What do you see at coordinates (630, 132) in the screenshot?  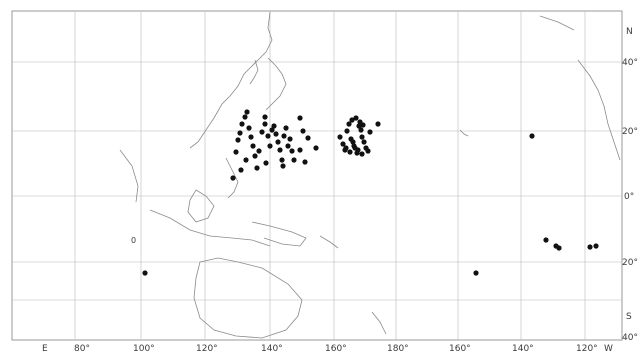 I see `lat-label: 20°` at bounding box center [630, 132].